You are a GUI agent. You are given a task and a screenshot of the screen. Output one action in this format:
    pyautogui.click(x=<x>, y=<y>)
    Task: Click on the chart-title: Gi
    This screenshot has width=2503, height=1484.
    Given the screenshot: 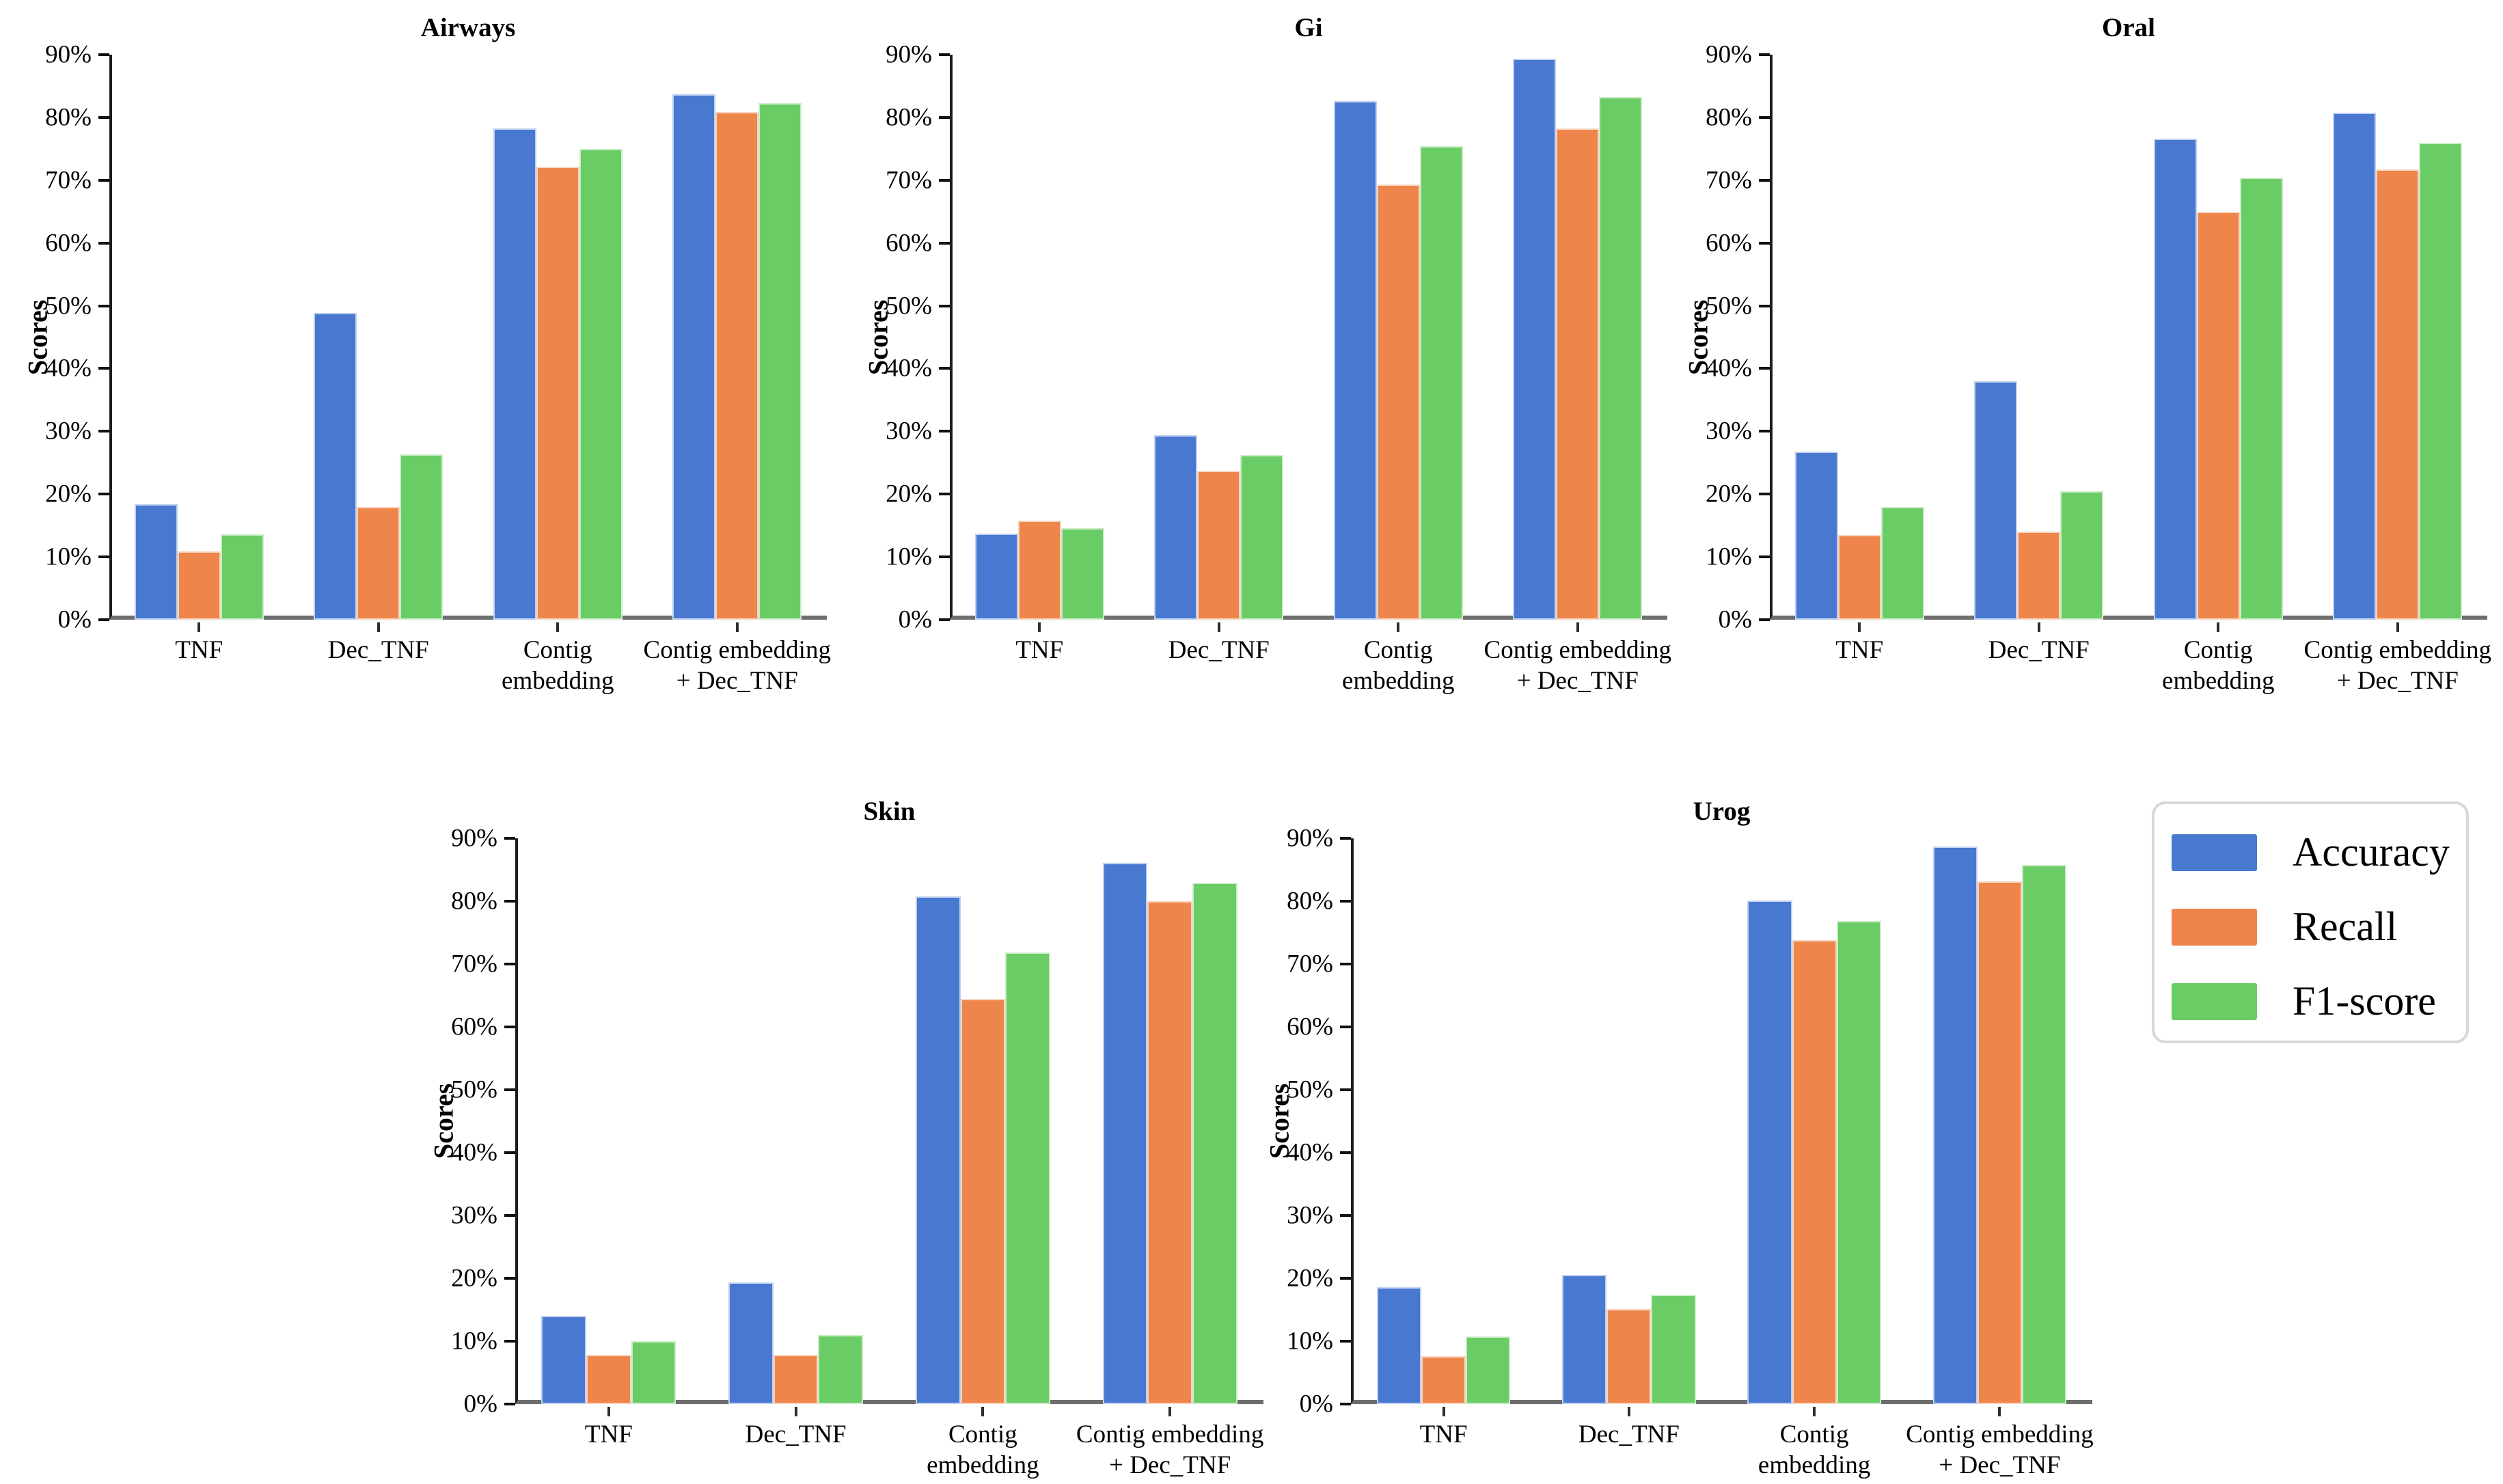 What is the action you would take?
    pyautogui.click(x=1308, y=28)
    